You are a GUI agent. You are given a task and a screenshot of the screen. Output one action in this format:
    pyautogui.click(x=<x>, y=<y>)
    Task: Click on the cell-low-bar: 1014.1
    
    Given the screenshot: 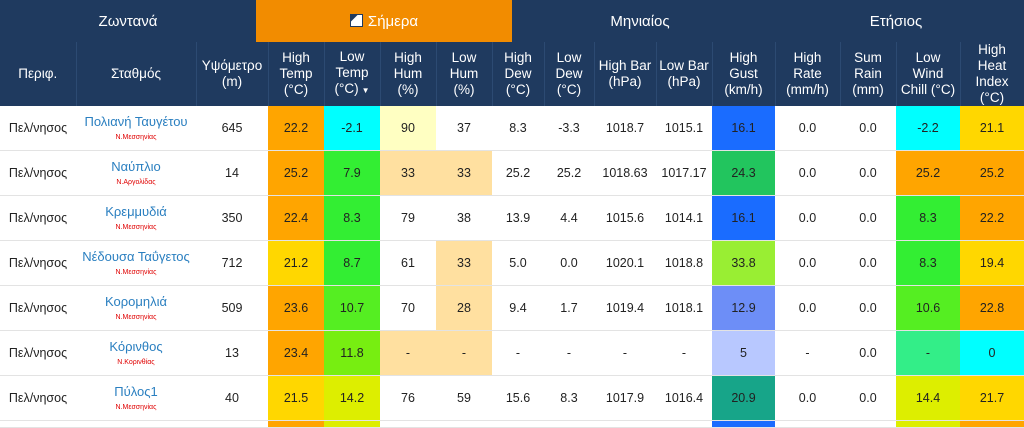 What is the action you would take?
    pyautogui.click(x=684, y=218)
    